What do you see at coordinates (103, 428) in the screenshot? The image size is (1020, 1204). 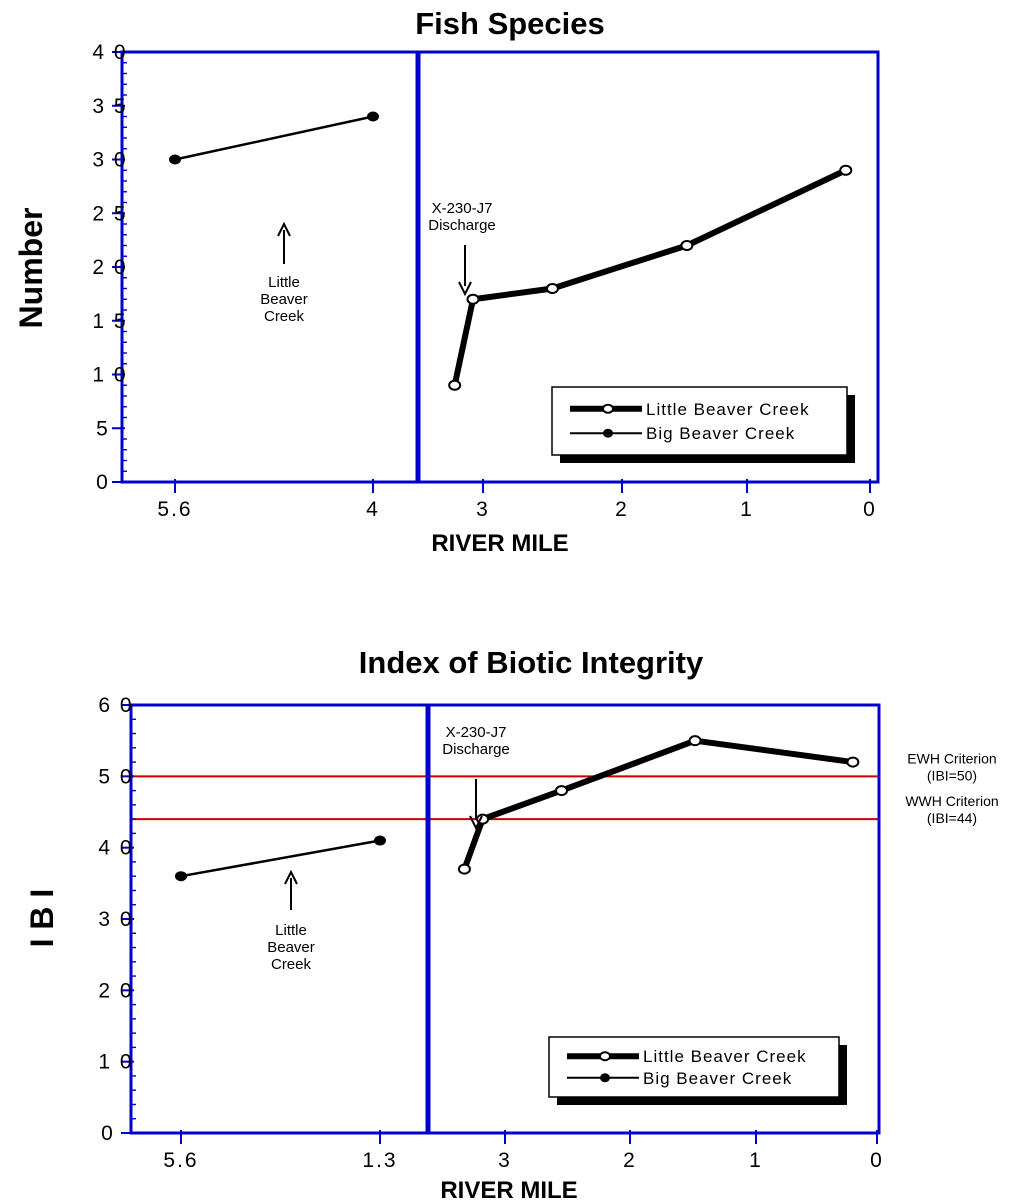 I see `y-tick-label: 5` at bounding box center [103, 428].